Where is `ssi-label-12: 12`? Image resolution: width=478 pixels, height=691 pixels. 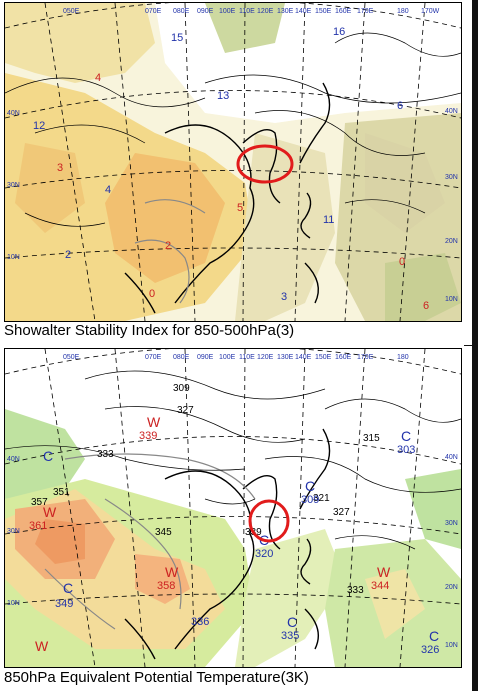
ssi-label-12: 12 is located at coordinates (39, 126).